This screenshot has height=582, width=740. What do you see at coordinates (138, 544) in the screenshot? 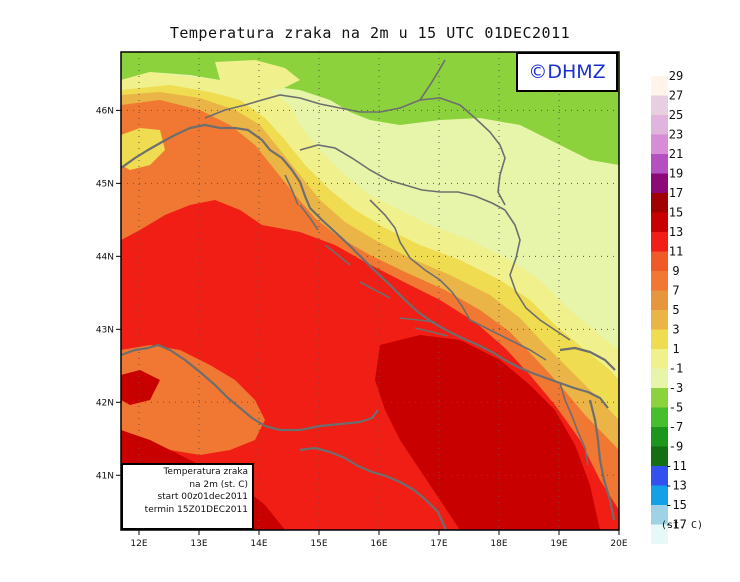
I see `lon-label: 12E` at bounding box center [138, 544].